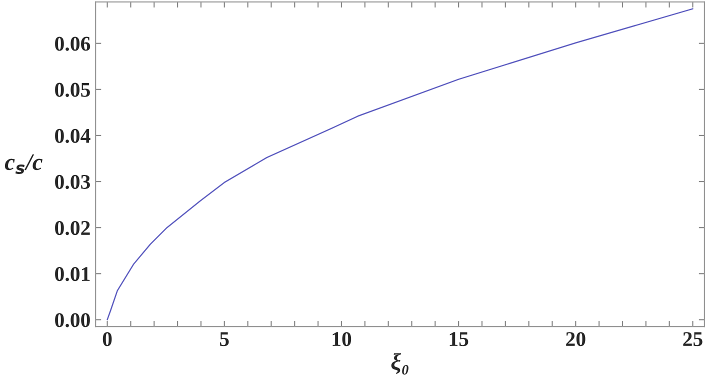 The image size is (708, 382). I want to click on y-tick-label: 0.05, so click(72, 89).